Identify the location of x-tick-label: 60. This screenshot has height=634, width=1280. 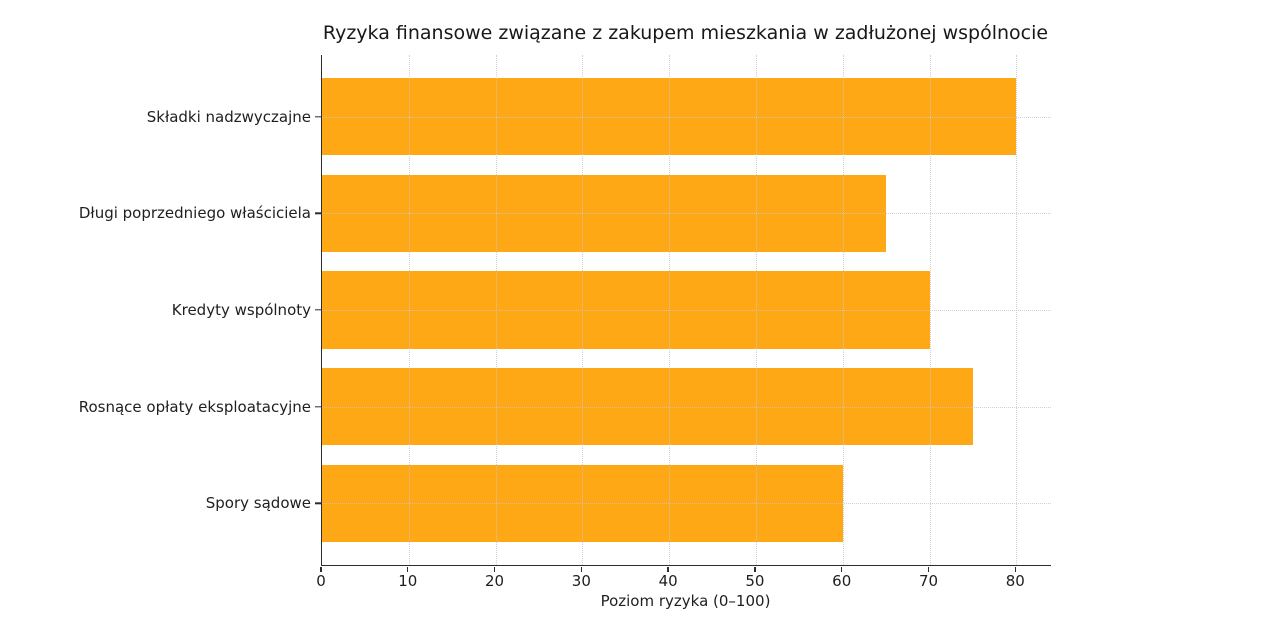
(842, 581).